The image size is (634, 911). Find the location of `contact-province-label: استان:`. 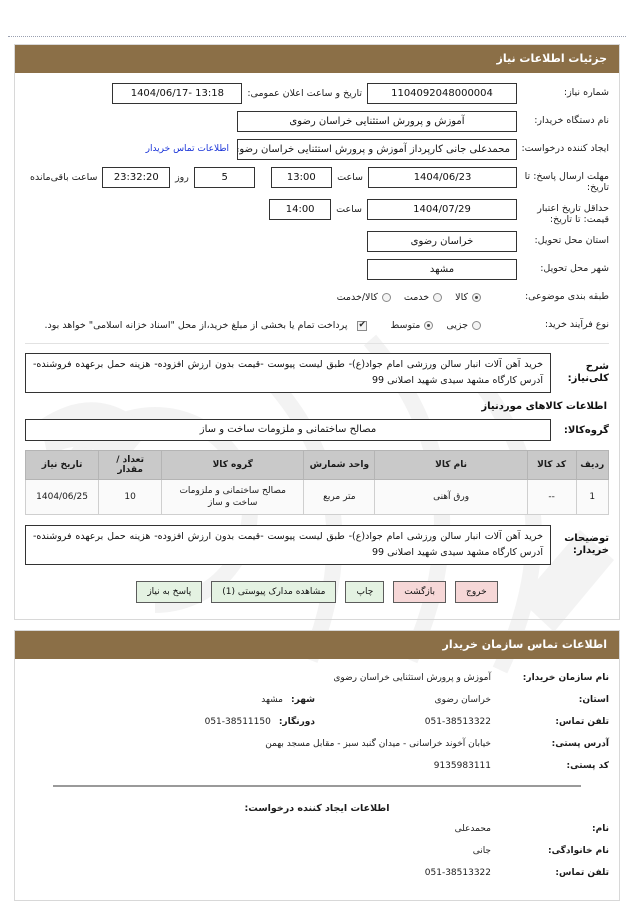

contact-province-label: استان: is located at coordinates (593, 700).